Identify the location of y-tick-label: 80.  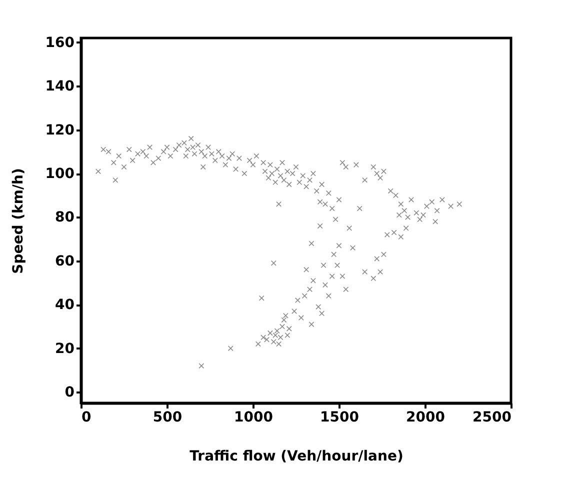
(65, 218).